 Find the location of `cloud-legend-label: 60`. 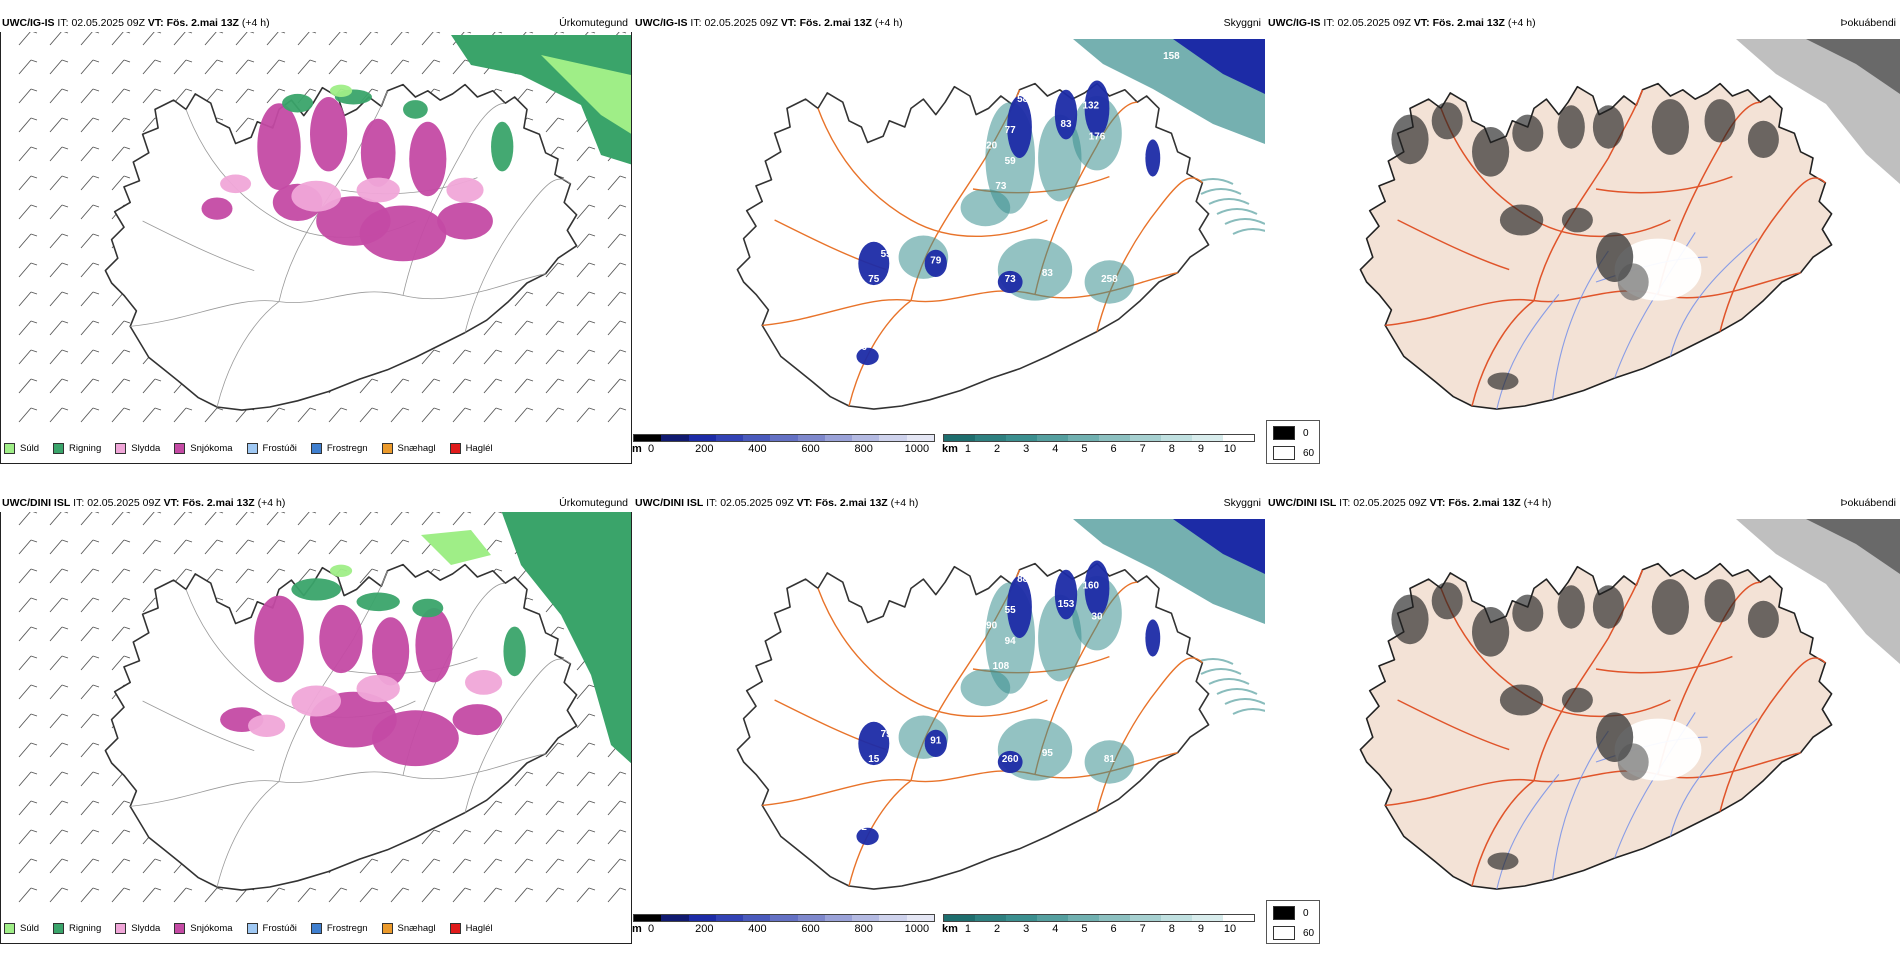

cloud-legend-label: 60 is located at coordinates (1309, 933).